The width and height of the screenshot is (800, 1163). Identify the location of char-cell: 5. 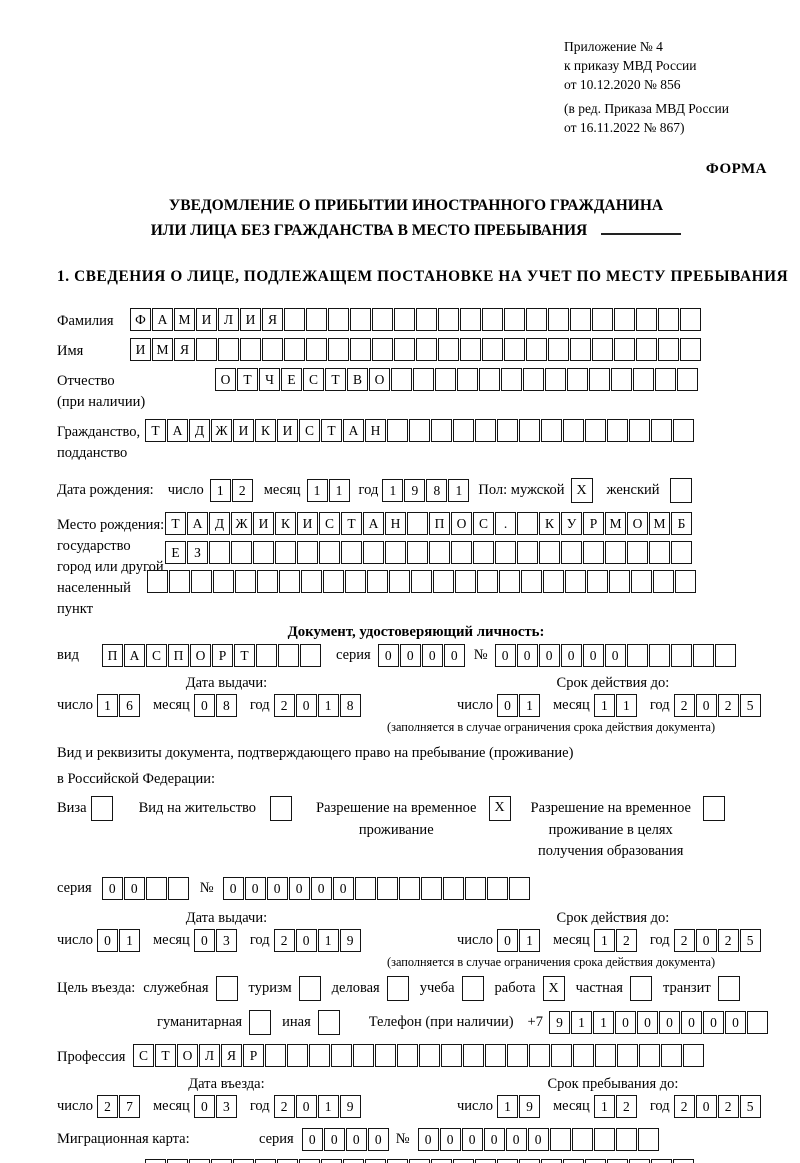
(750, 941).